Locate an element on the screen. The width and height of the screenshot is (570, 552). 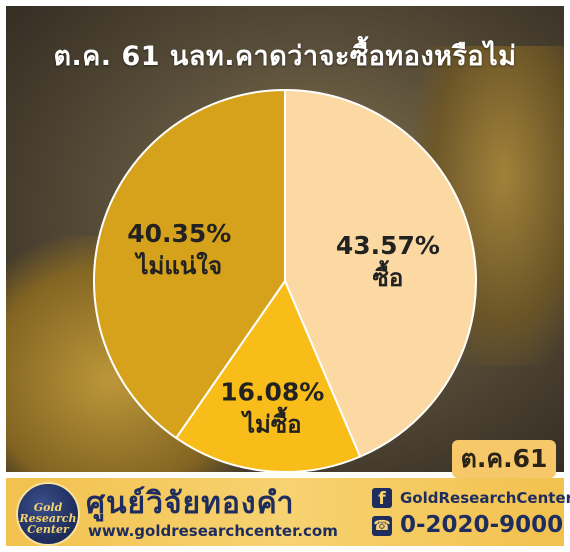
slice-value-label: 40.35% is located at coordinates (179, 233).